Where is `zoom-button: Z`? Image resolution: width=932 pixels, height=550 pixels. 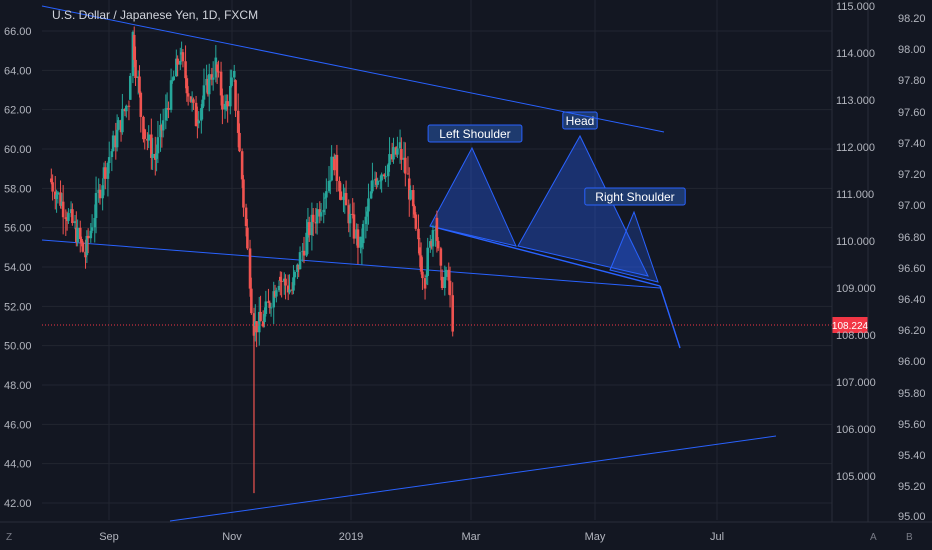 zoom-button: Z is located at coordinates (9, 537).